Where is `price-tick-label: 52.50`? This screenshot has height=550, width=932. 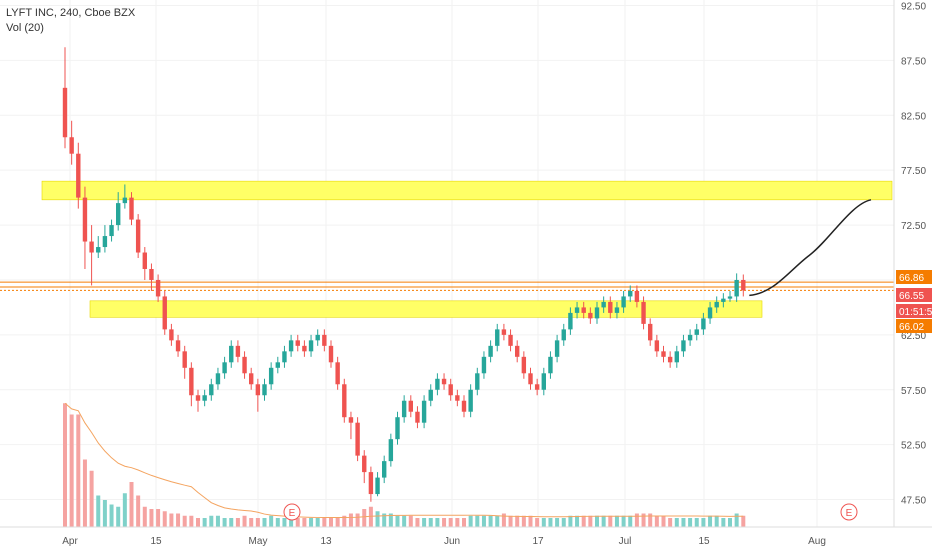 price-tick-label: 52.50 is located at coordinates (913, 446).